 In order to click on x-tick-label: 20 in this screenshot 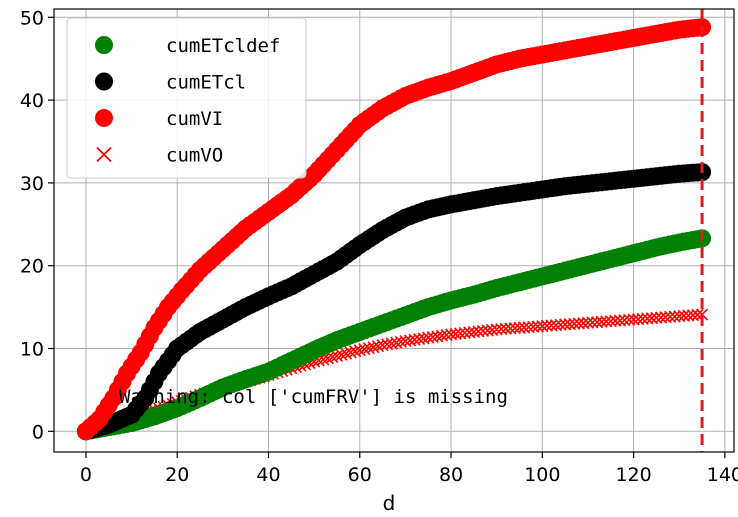, I will do `click(177, 475)`.